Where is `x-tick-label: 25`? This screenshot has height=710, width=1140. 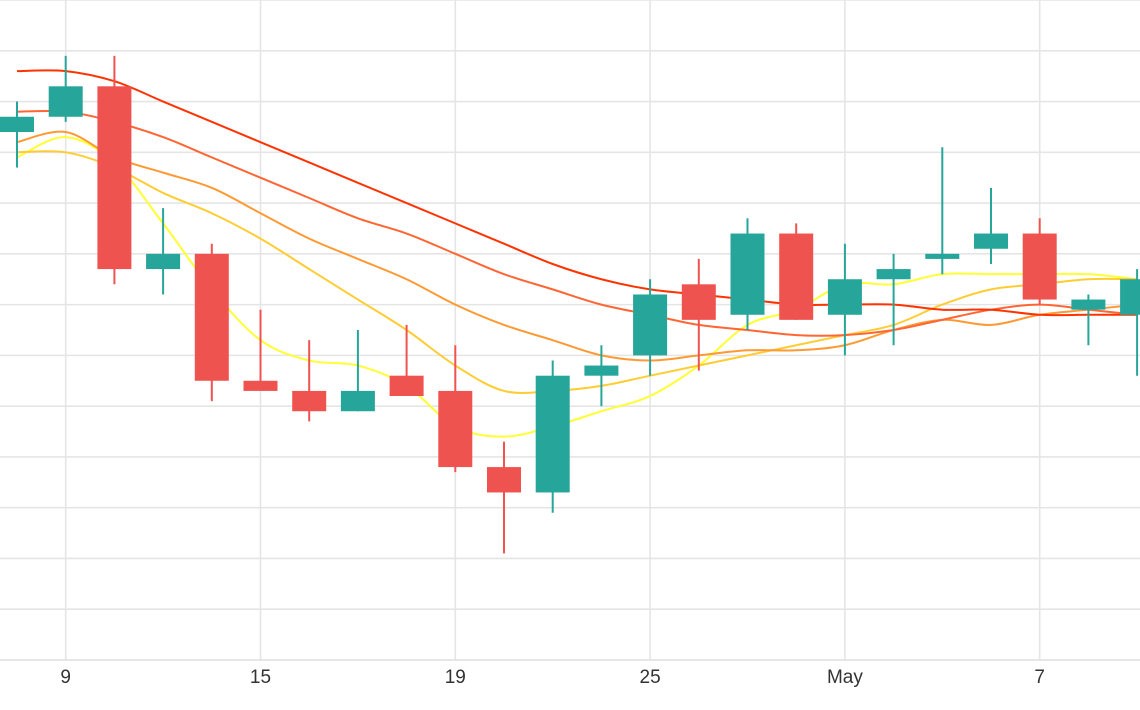
x-tick-label: 25 is located at coordinates (650, 677).